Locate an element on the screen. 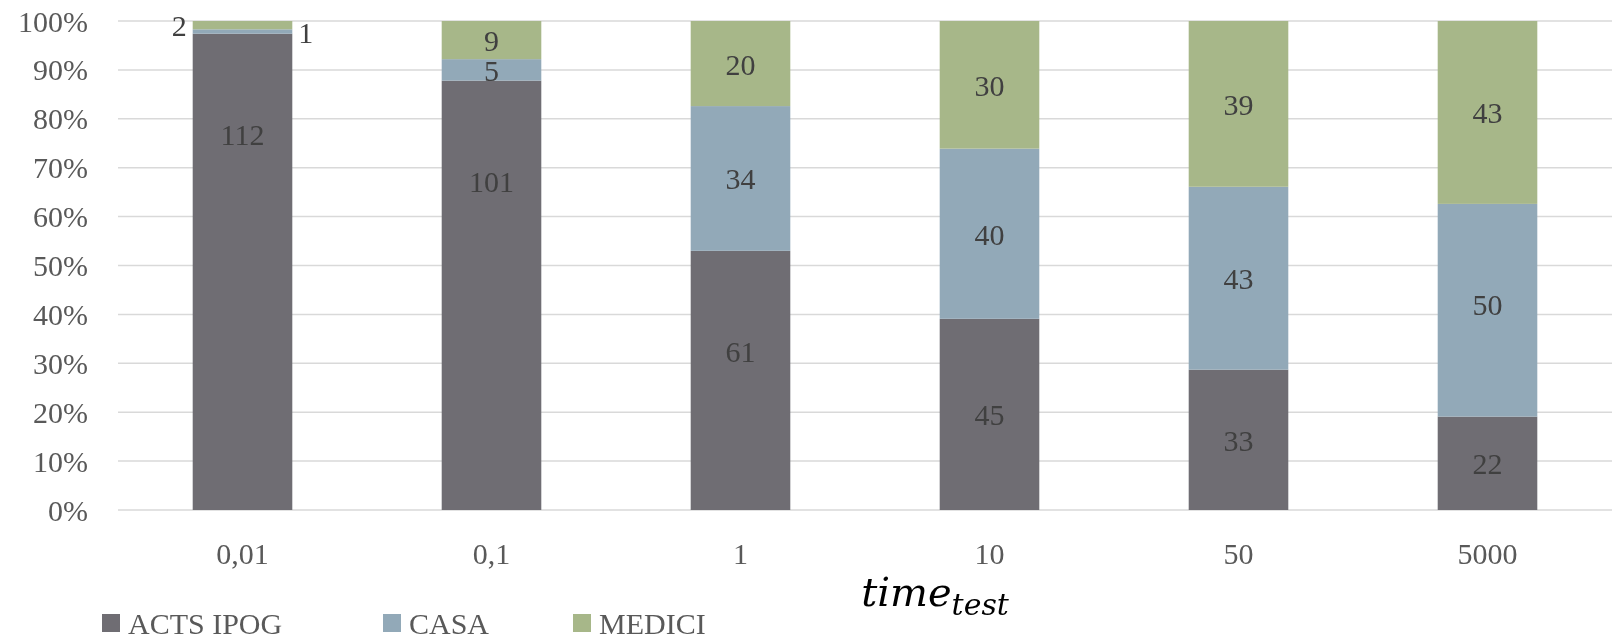 Image resolution: width=1612 pixels, height=639 pixels. y-tick-label: 20% is located at coordinates (60, 412).